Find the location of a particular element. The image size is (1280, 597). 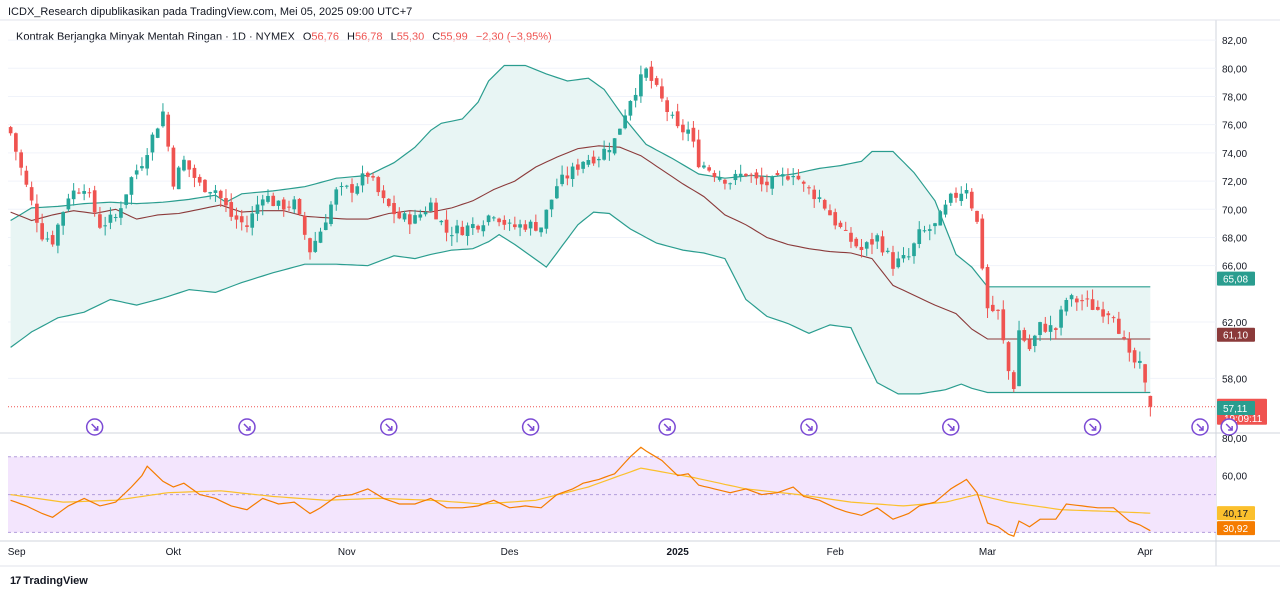

event-marker-arrow is located at coordinates (667, 427).